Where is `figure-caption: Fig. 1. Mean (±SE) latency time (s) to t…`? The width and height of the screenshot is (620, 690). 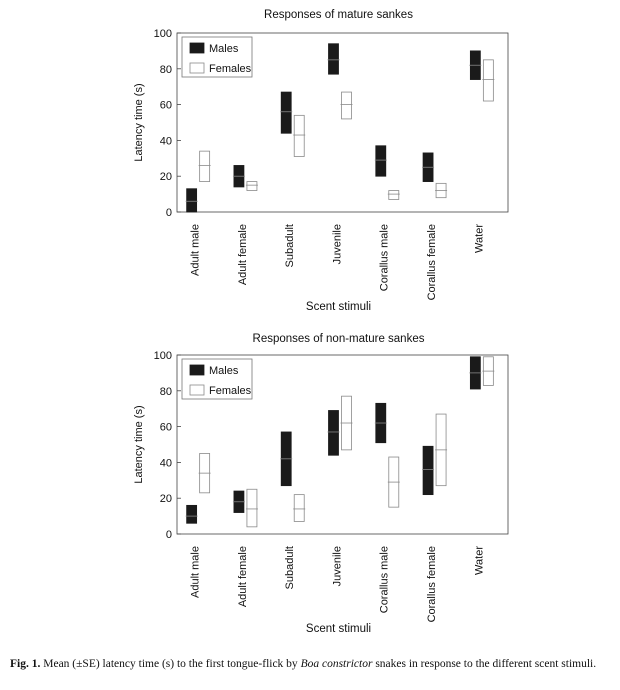
figure-caption: Fig. 1. Mean (±SE) latency time (s) to t… is located at coordinates (313, 664).